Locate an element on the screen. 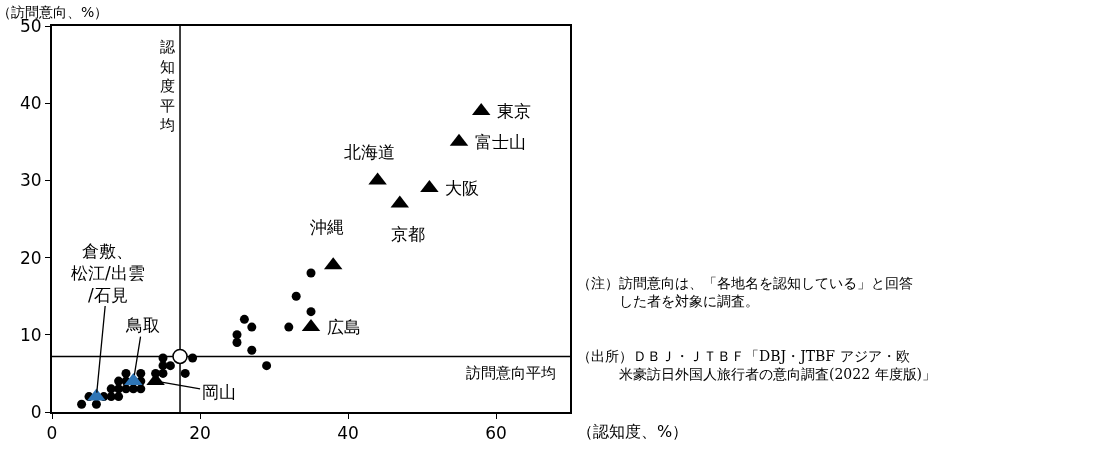  annotation: 鳥取 is located at coordinates (142, 325).